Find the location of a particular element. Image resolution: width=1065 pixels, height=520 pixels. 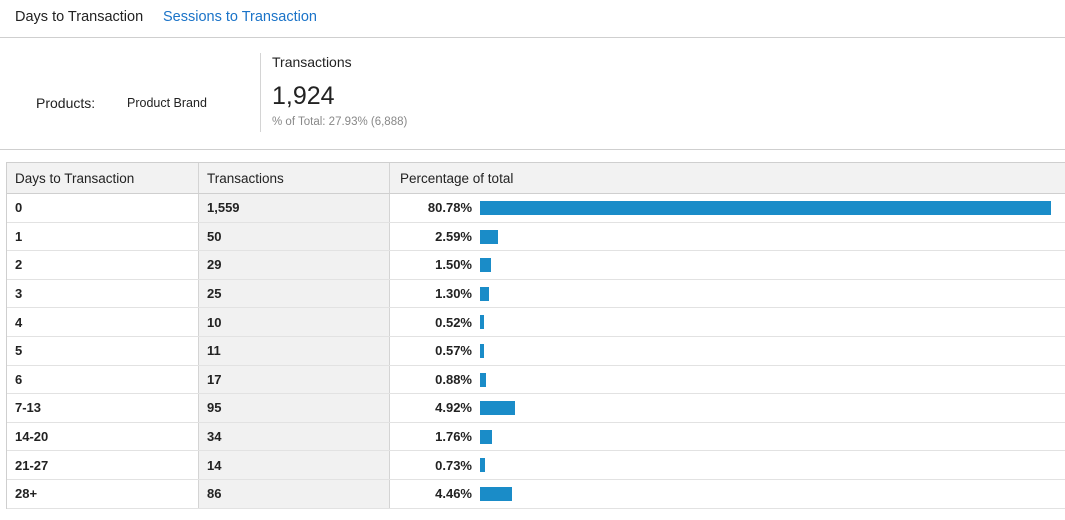

transactions-cell: 11 is located at coordinates (294, 350).